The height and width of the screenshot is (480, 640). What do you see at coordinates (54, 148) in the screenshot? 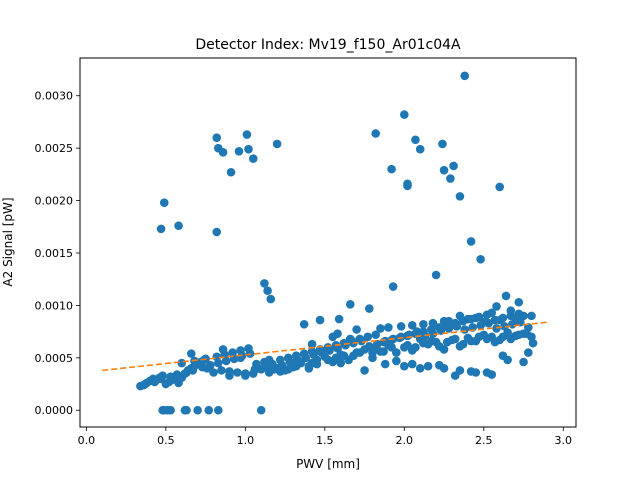
I see `y-tick-label: 0.0025` at bounding box center [54, 148].